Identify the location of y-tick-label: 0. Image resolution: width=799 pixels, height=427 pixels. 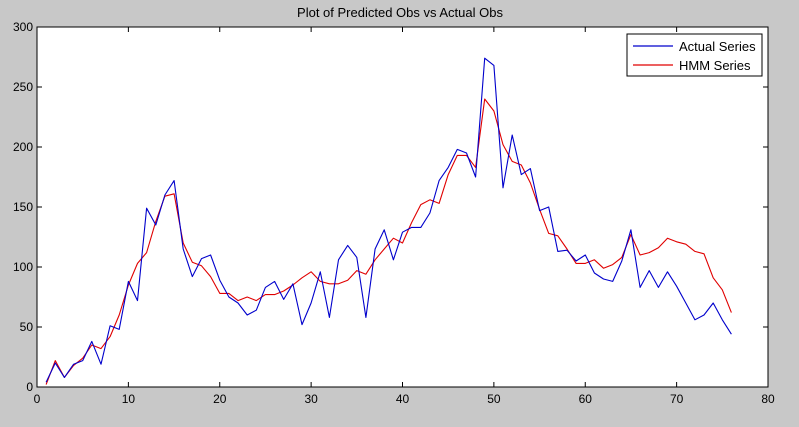
(29, 387).